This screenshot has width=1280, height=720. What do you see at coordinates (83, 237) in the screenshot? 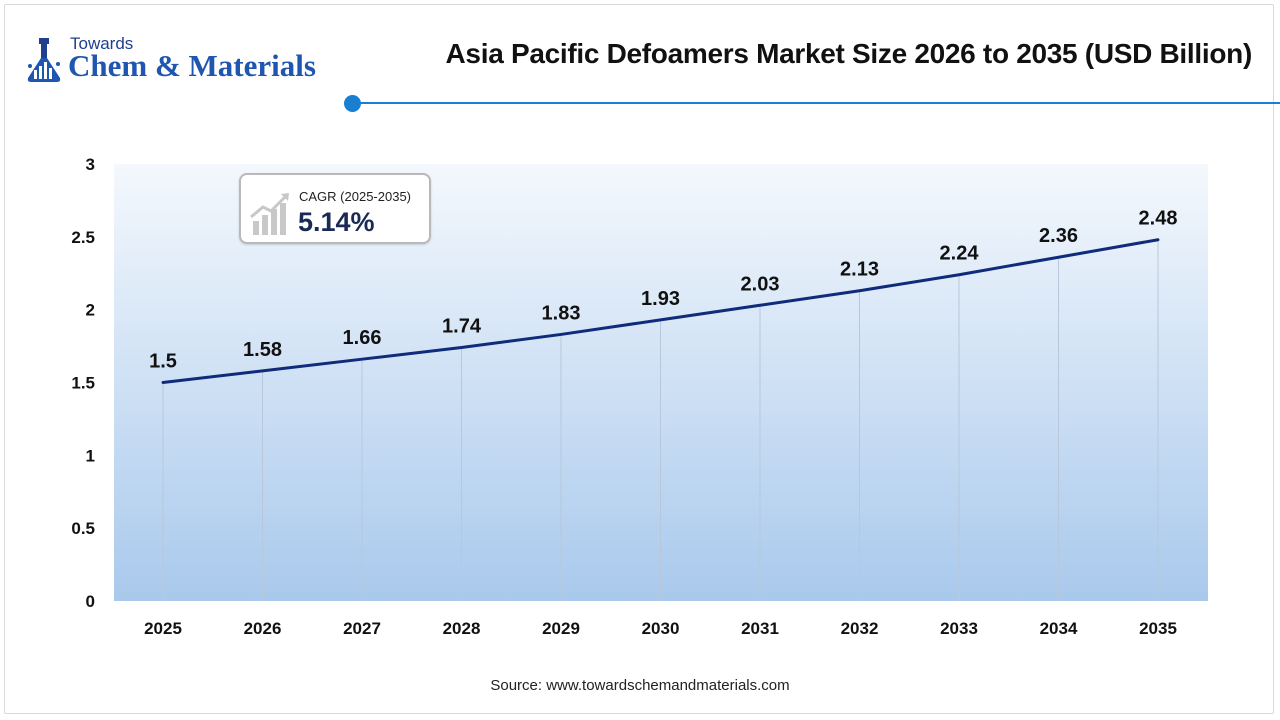
I see `y-tick-label: 2.5` at bounding box center [83, 237].